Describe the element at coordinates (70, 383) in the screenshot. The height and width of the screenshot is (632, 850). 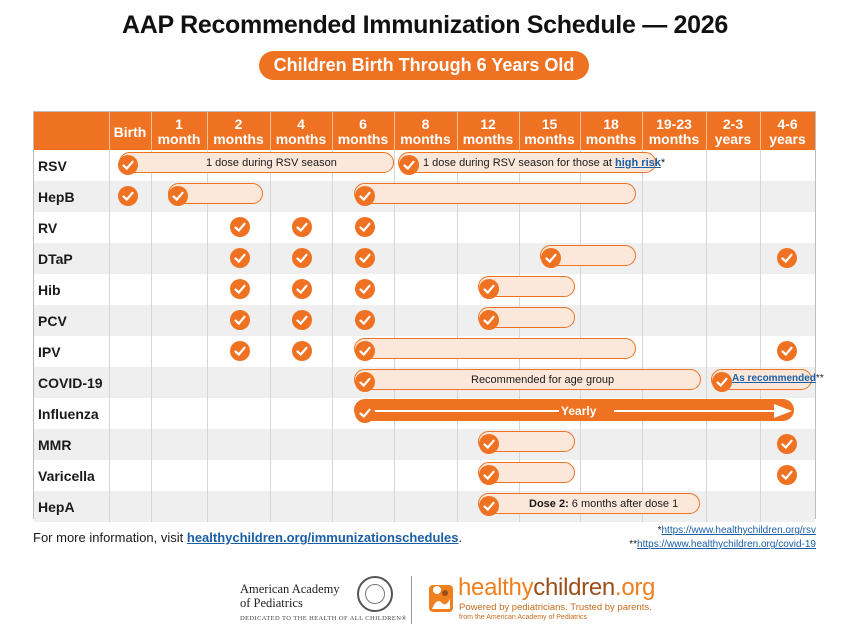
I see `vaccine-name-covid-19: COVID-19` at that location.